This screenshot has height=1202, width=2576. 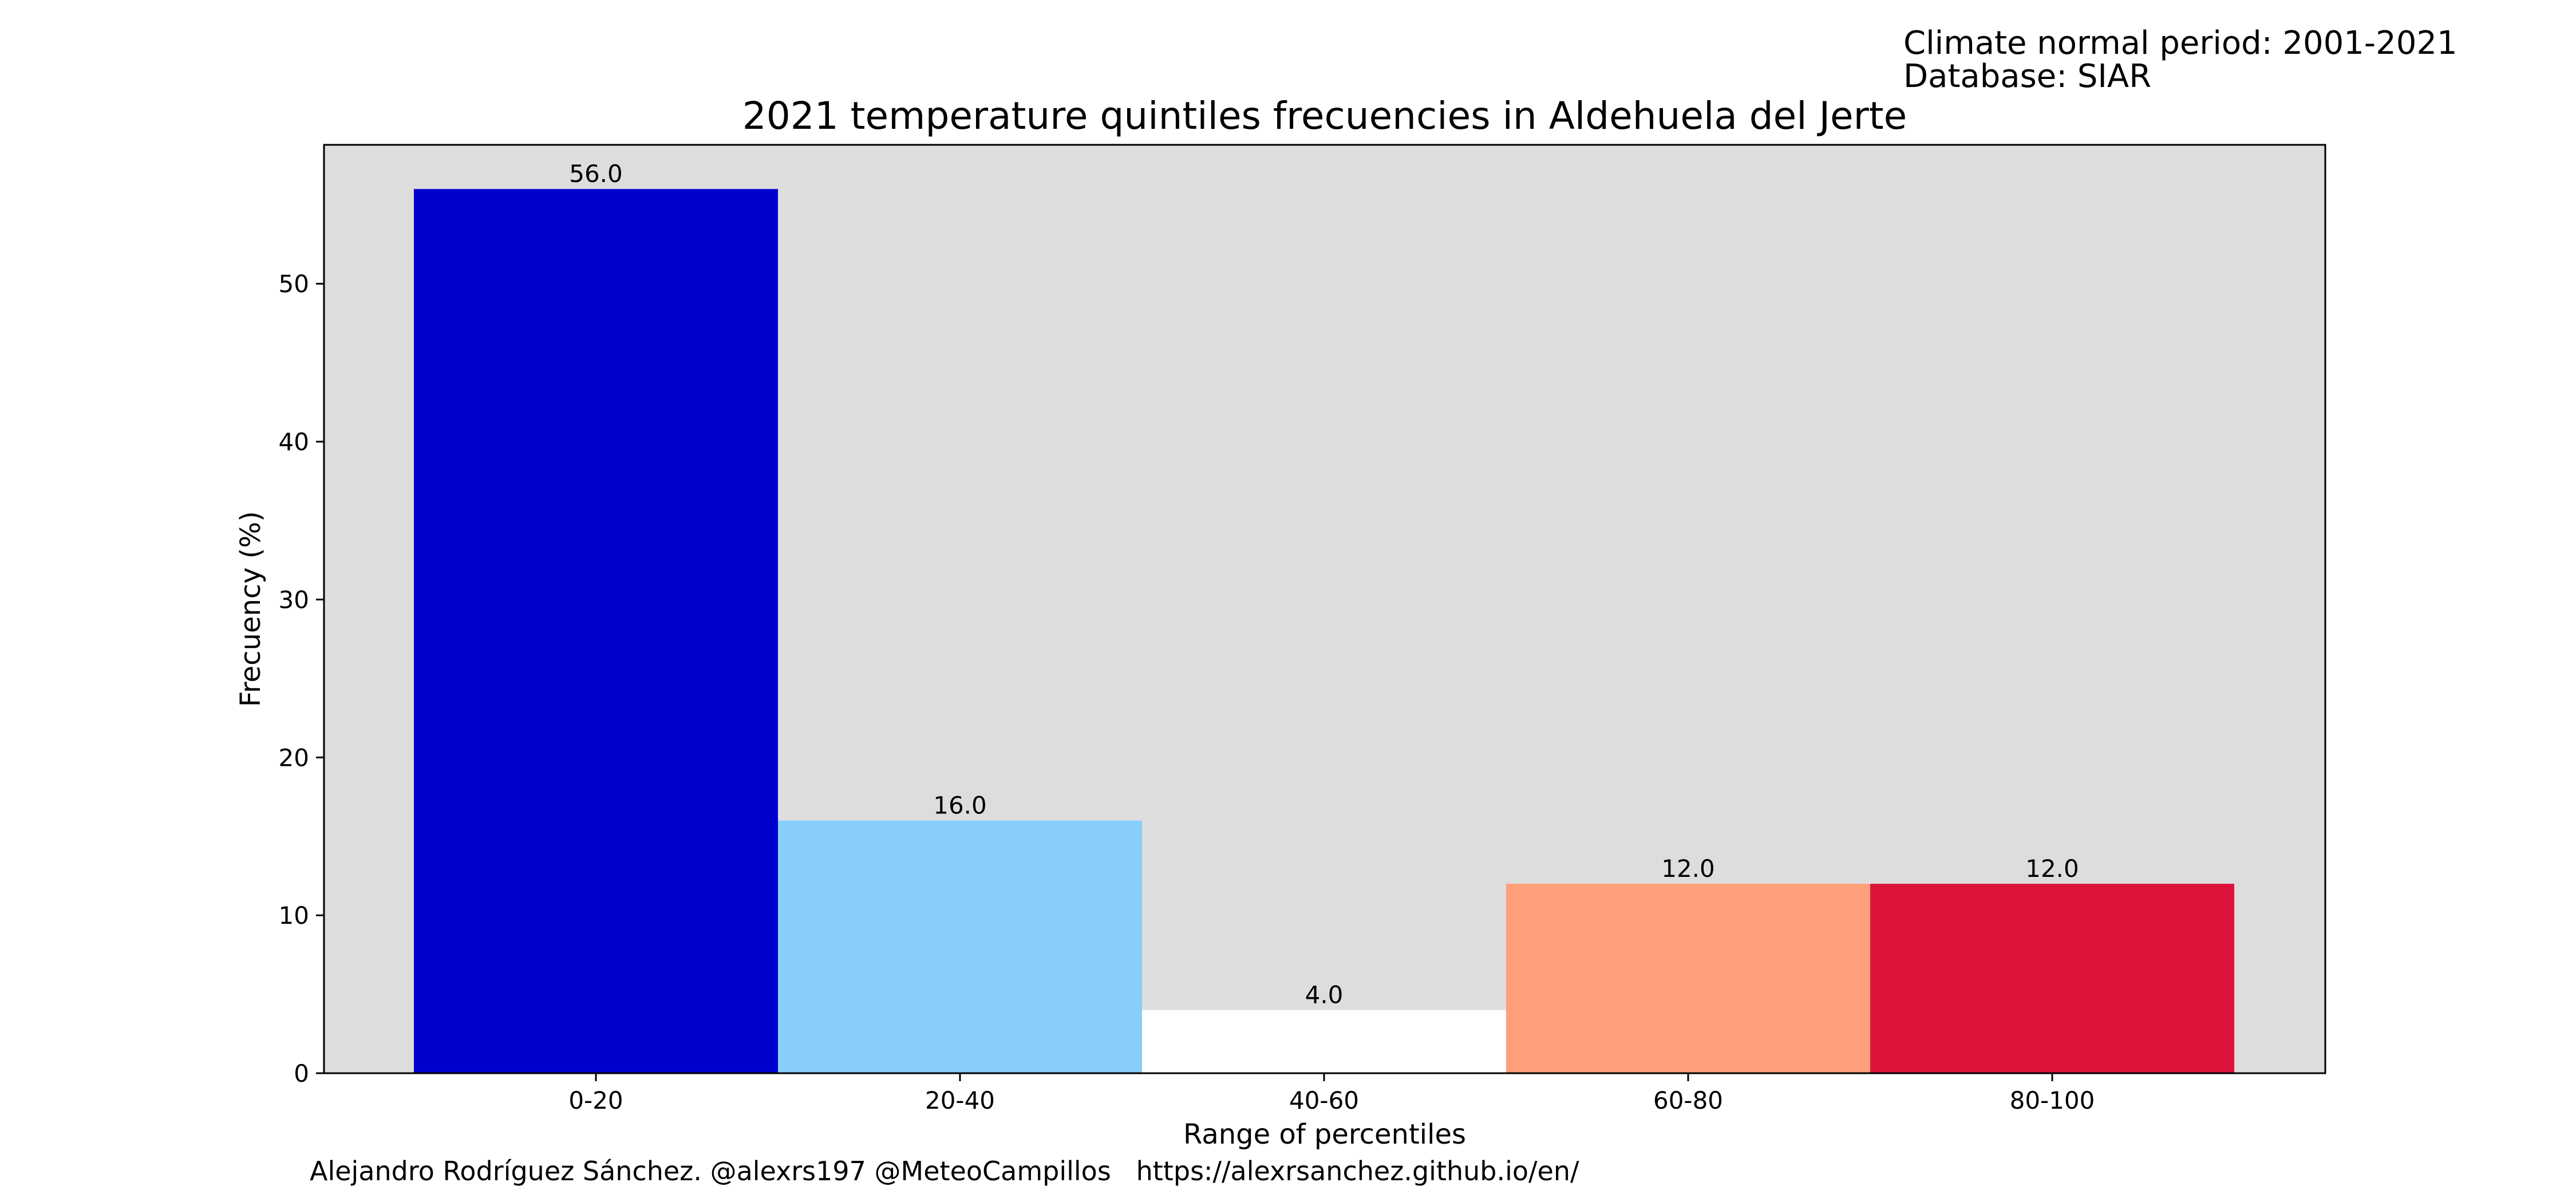 What do you see at coordinates (251, 609) in the screenshot?
I see `y-axis-label: Frecuency (%)` at bounding box center [251, 609].